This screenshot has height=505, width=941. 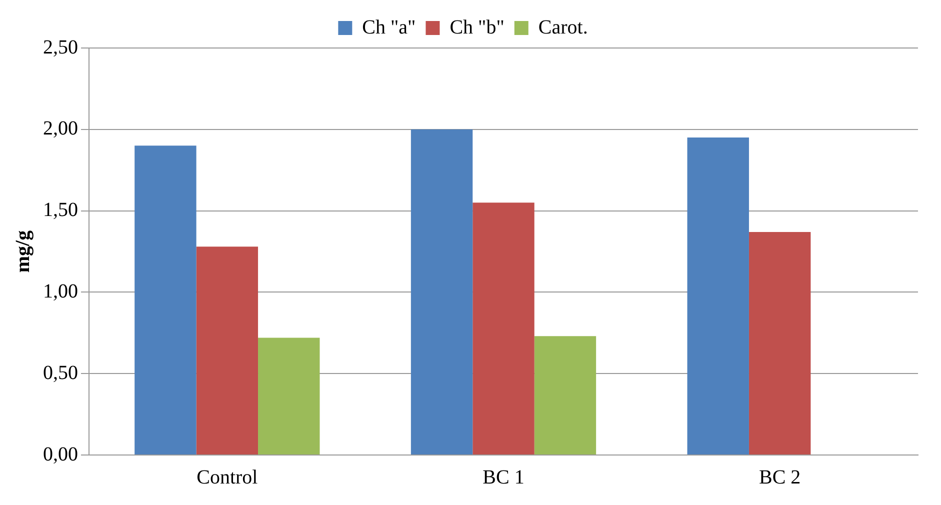 What do you see at coordinates (60, 291) in the screenshot?
I see `y-tick-label: 1,00` at bounding box center [60, 291].